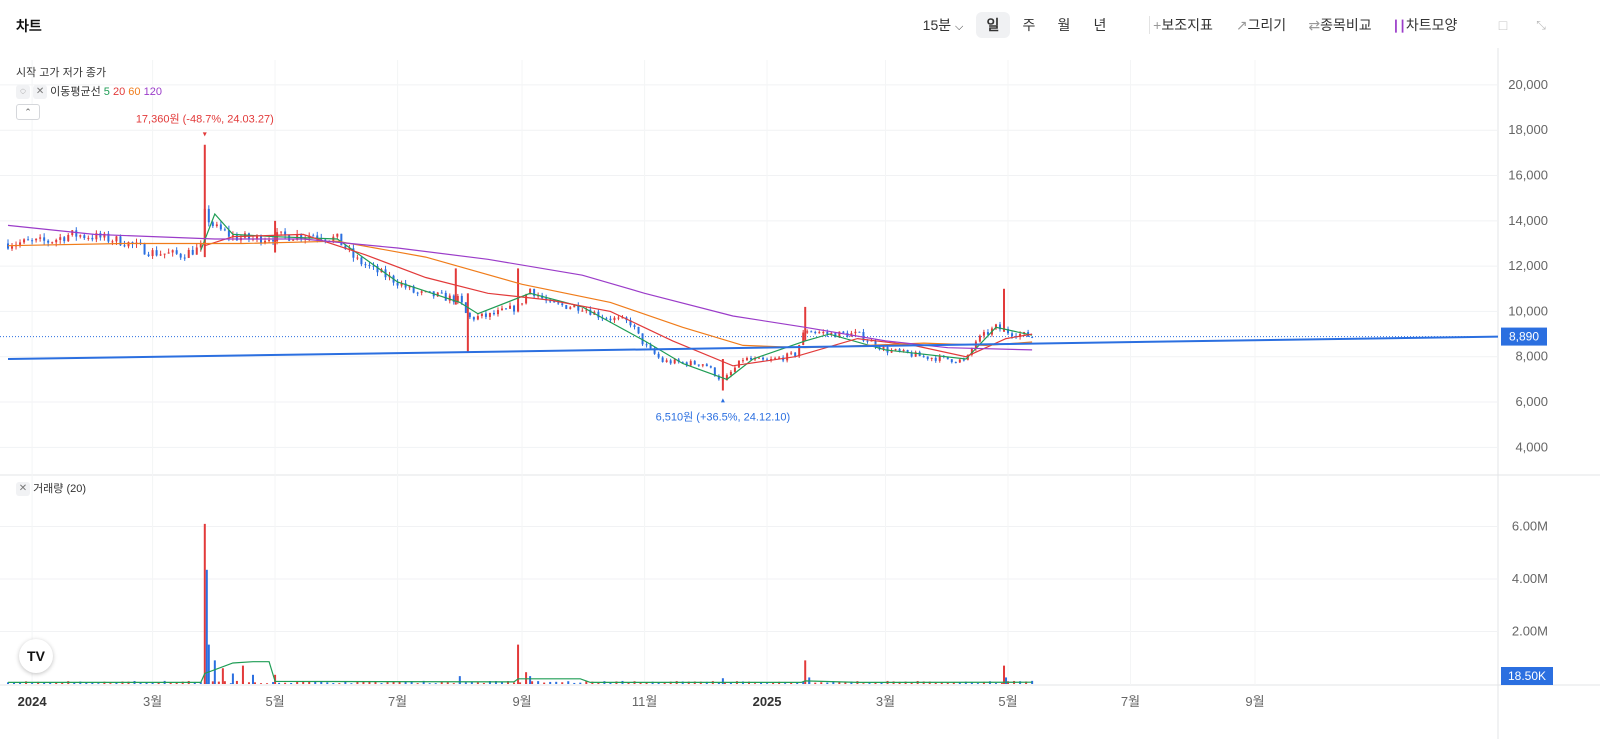 The height and width of the screenshot is (739, 1600). What do you see at coordinates (943, 25) in the screenshot?
I see `interval-select: 15분 ⌵` at bounding box center [943, 25].